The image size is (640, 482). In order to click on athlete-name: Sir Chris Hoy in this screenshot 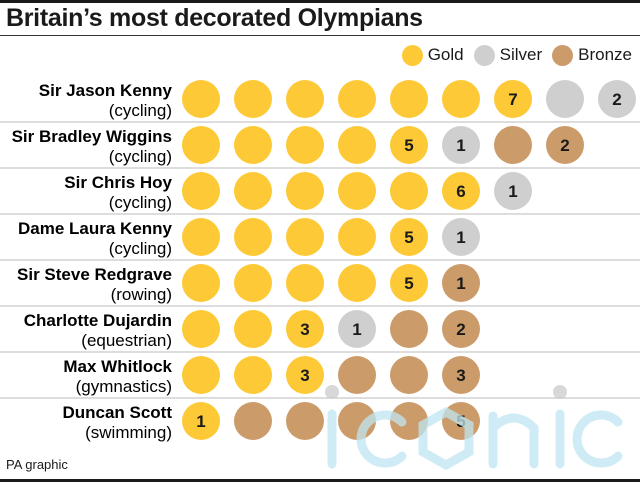, I will do `click(118, 182)`.